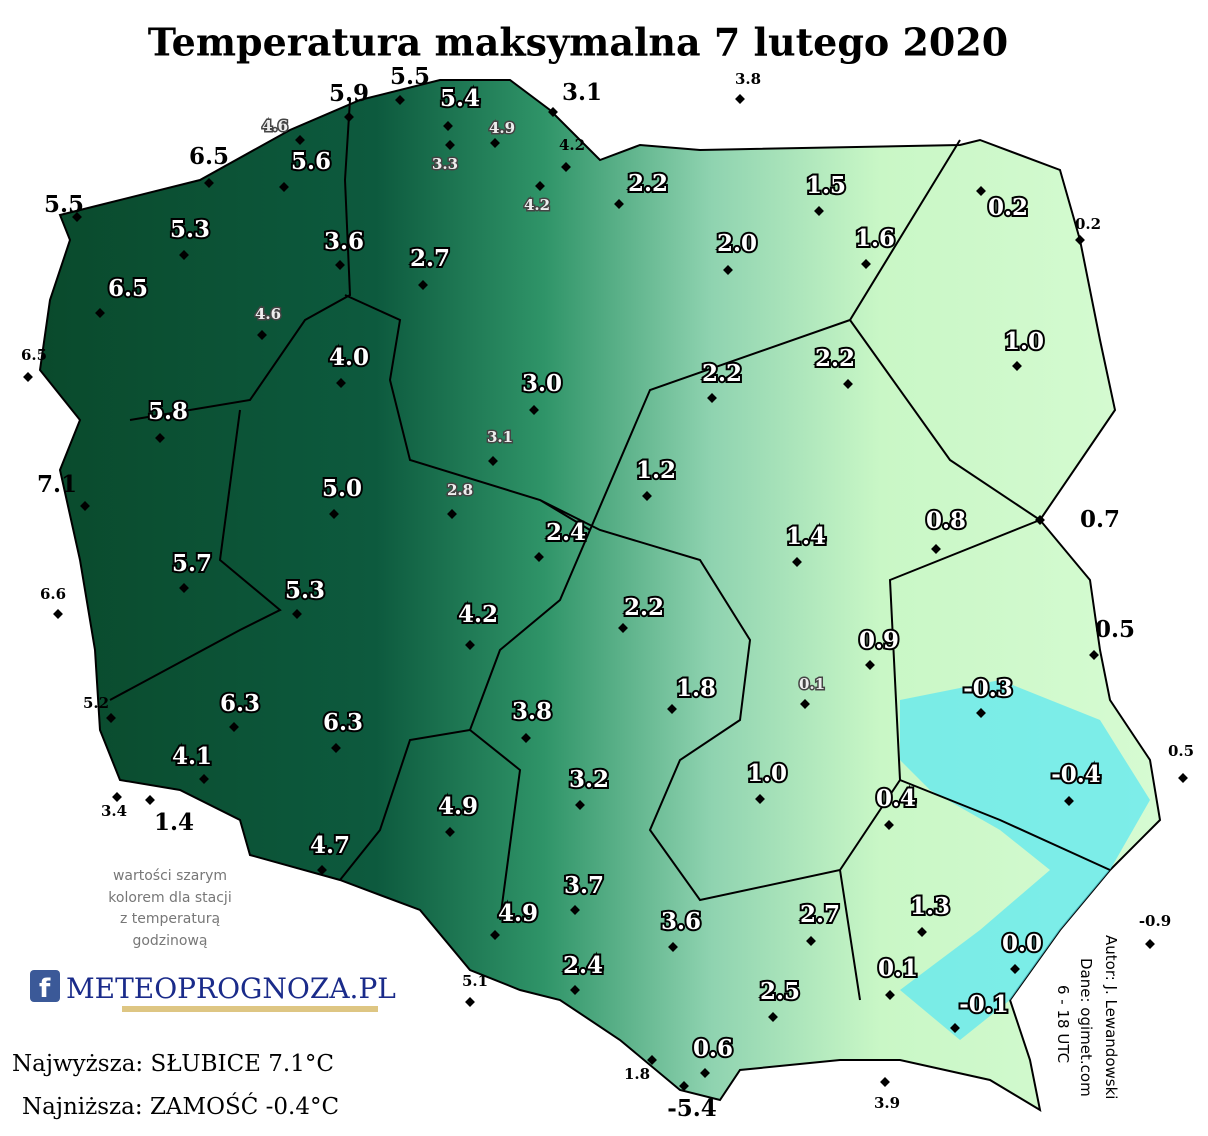  Describe the element at coordinates (169, 941) in the screenshot. I see `note-line: godzinową` at that location.